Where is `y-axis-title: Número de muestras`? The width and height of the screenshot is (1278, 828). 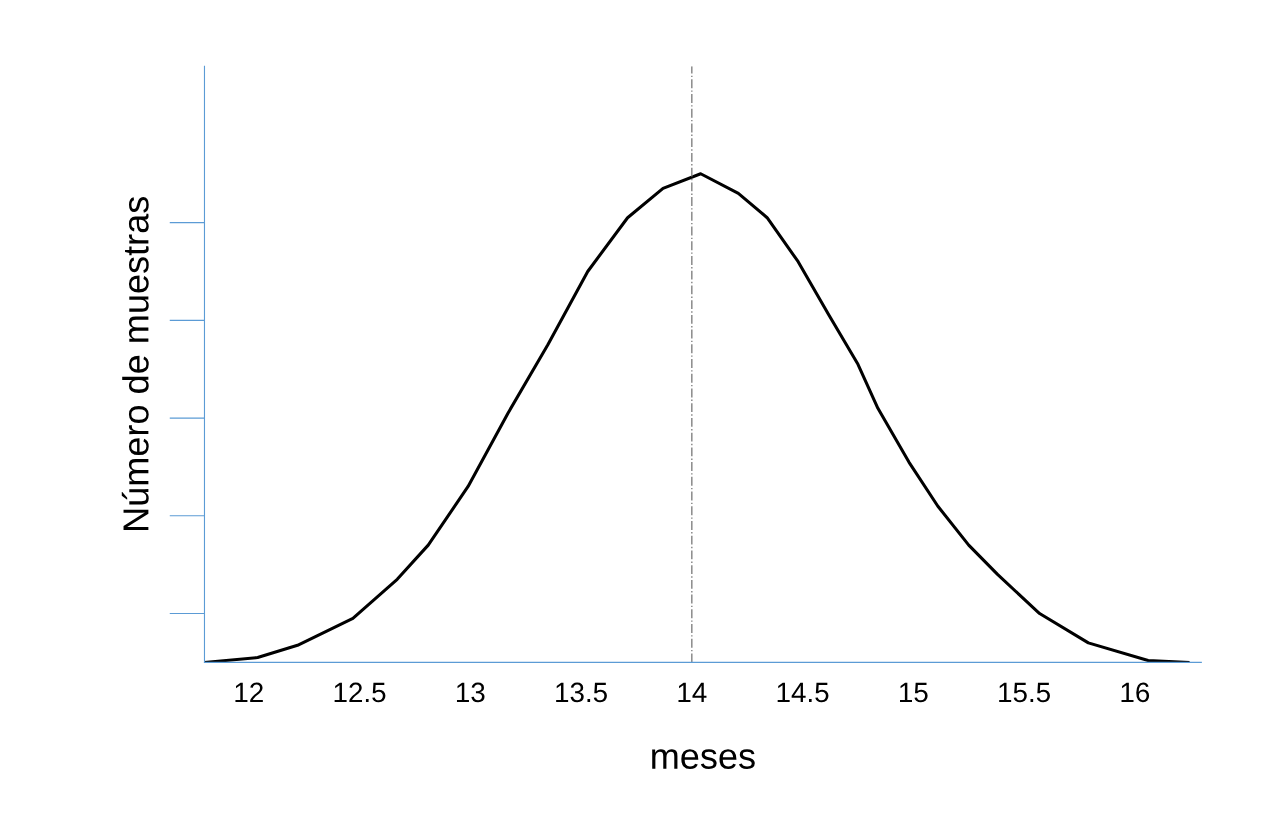 y-axis-title: Número de muestras is located at coordinates (135, 363).